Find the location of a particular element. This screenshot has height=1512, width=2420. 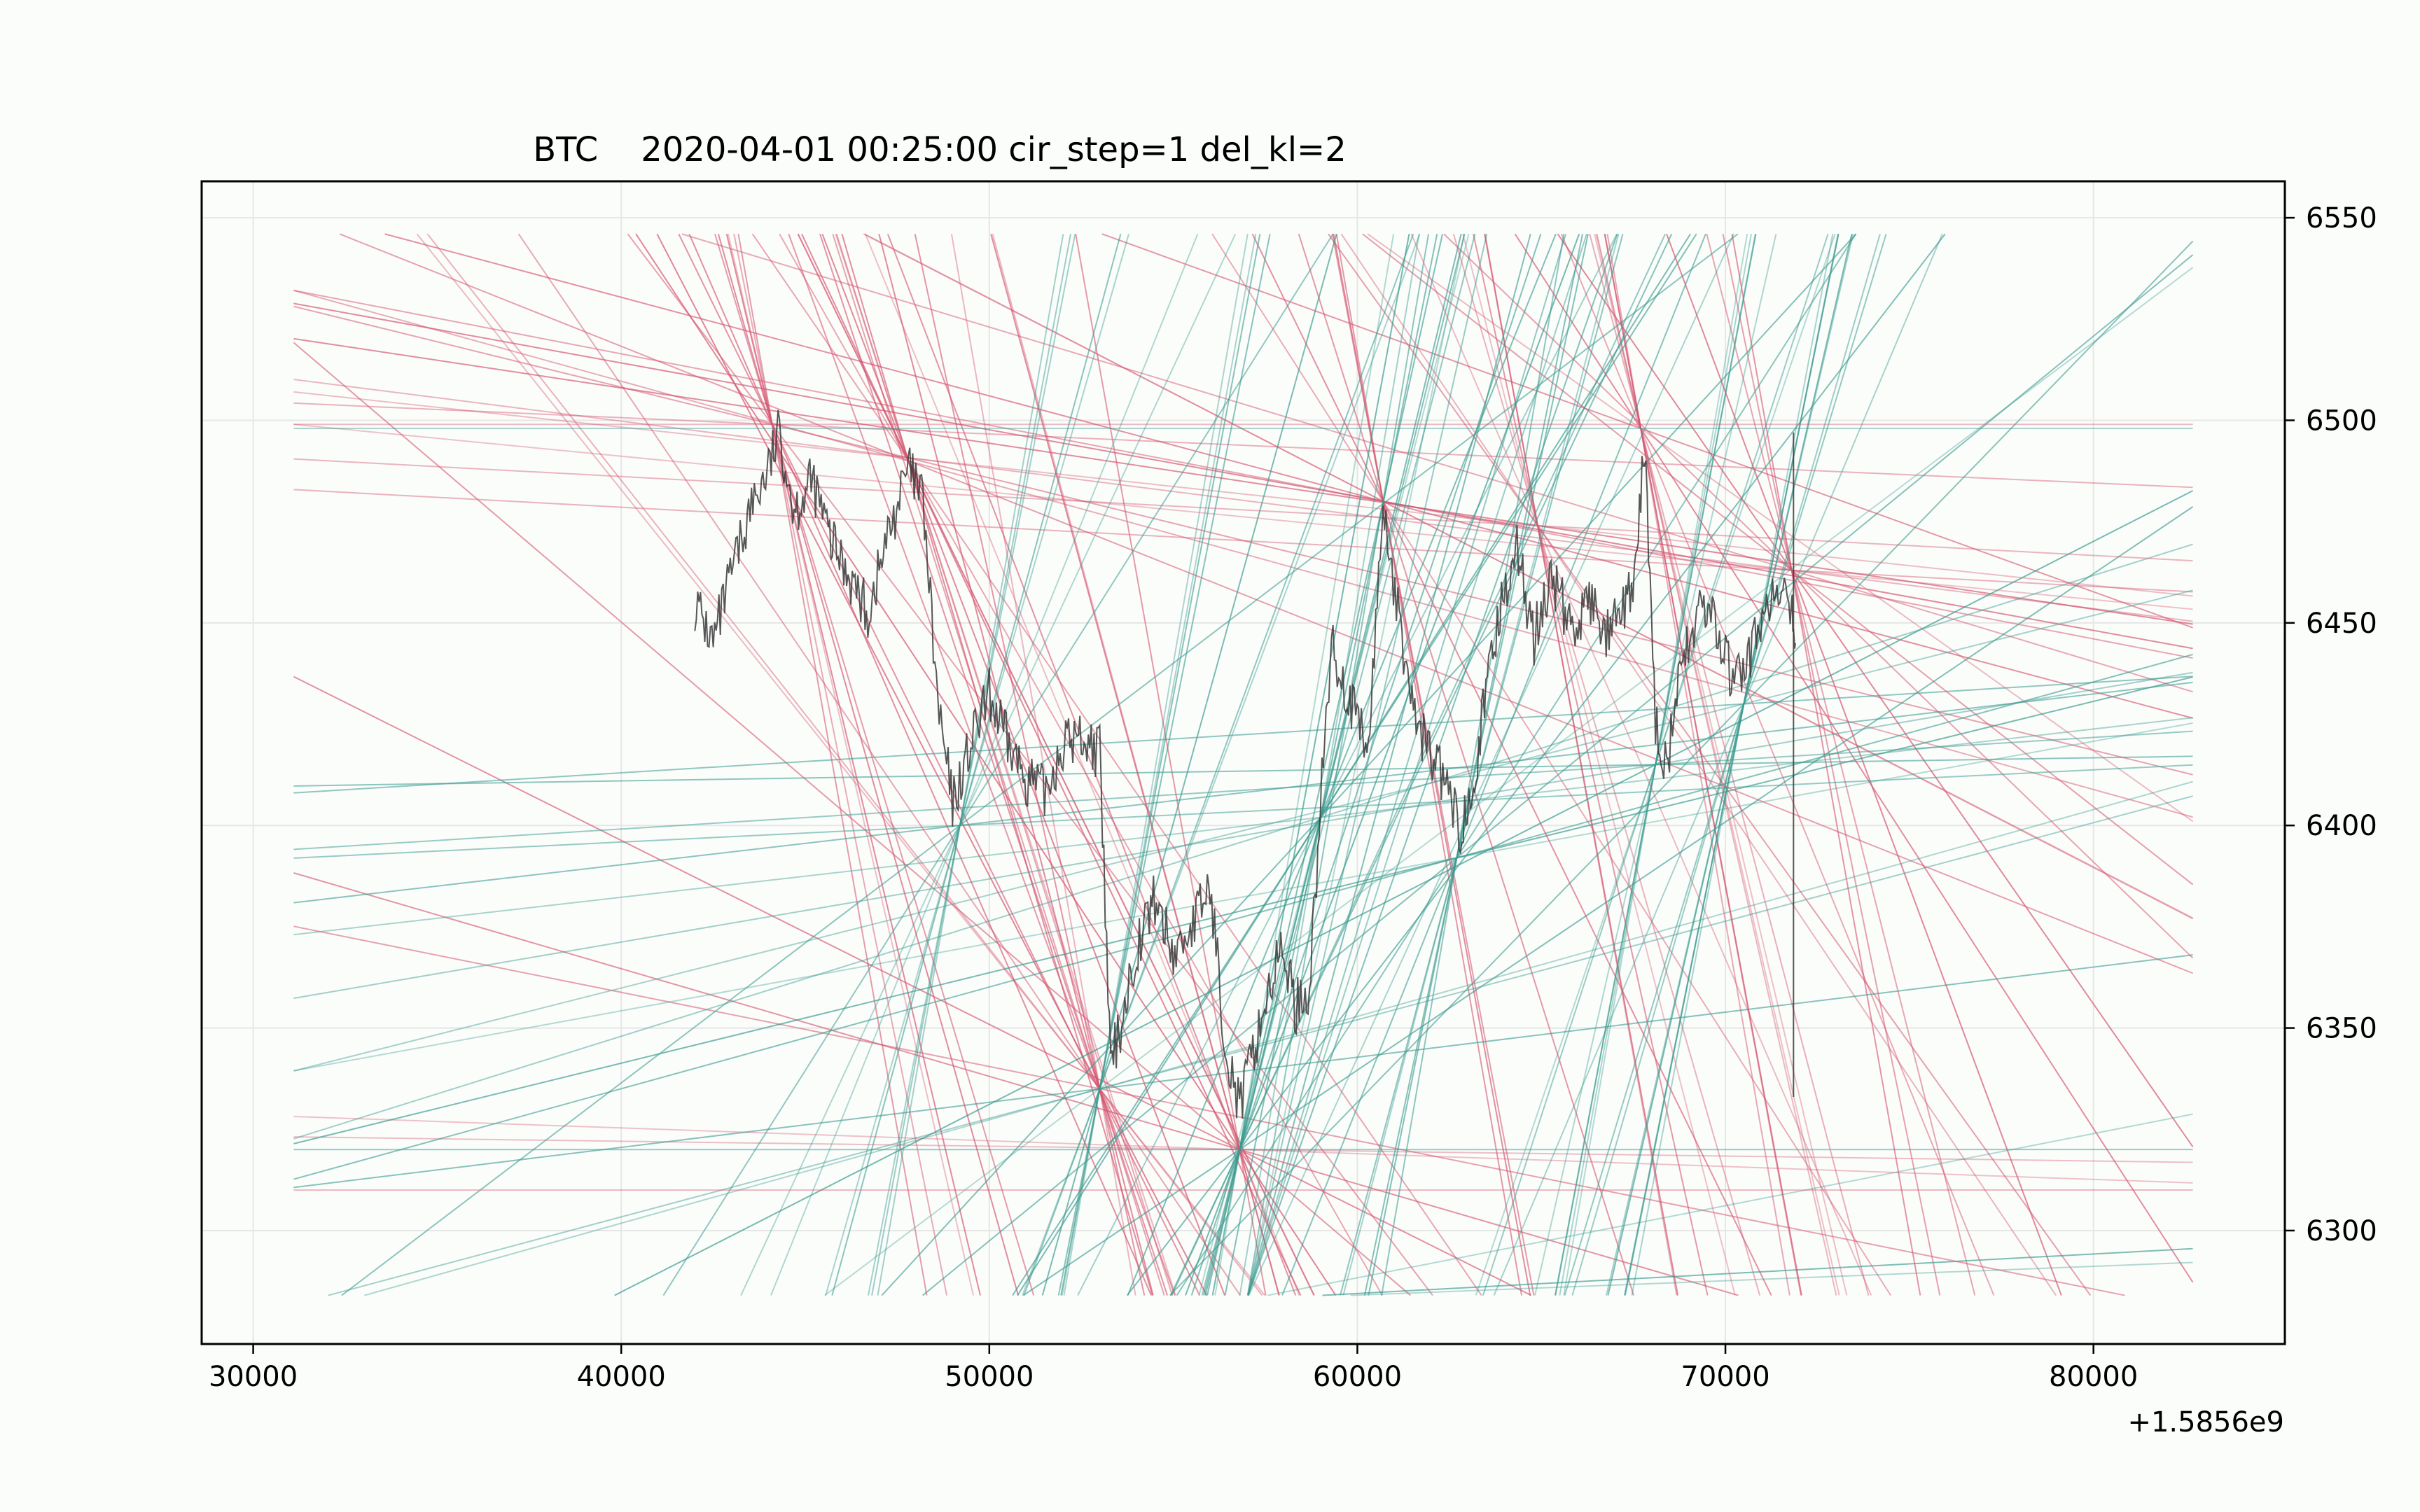

x-tick-label: 30000 is located at coordinates (254, 1377).